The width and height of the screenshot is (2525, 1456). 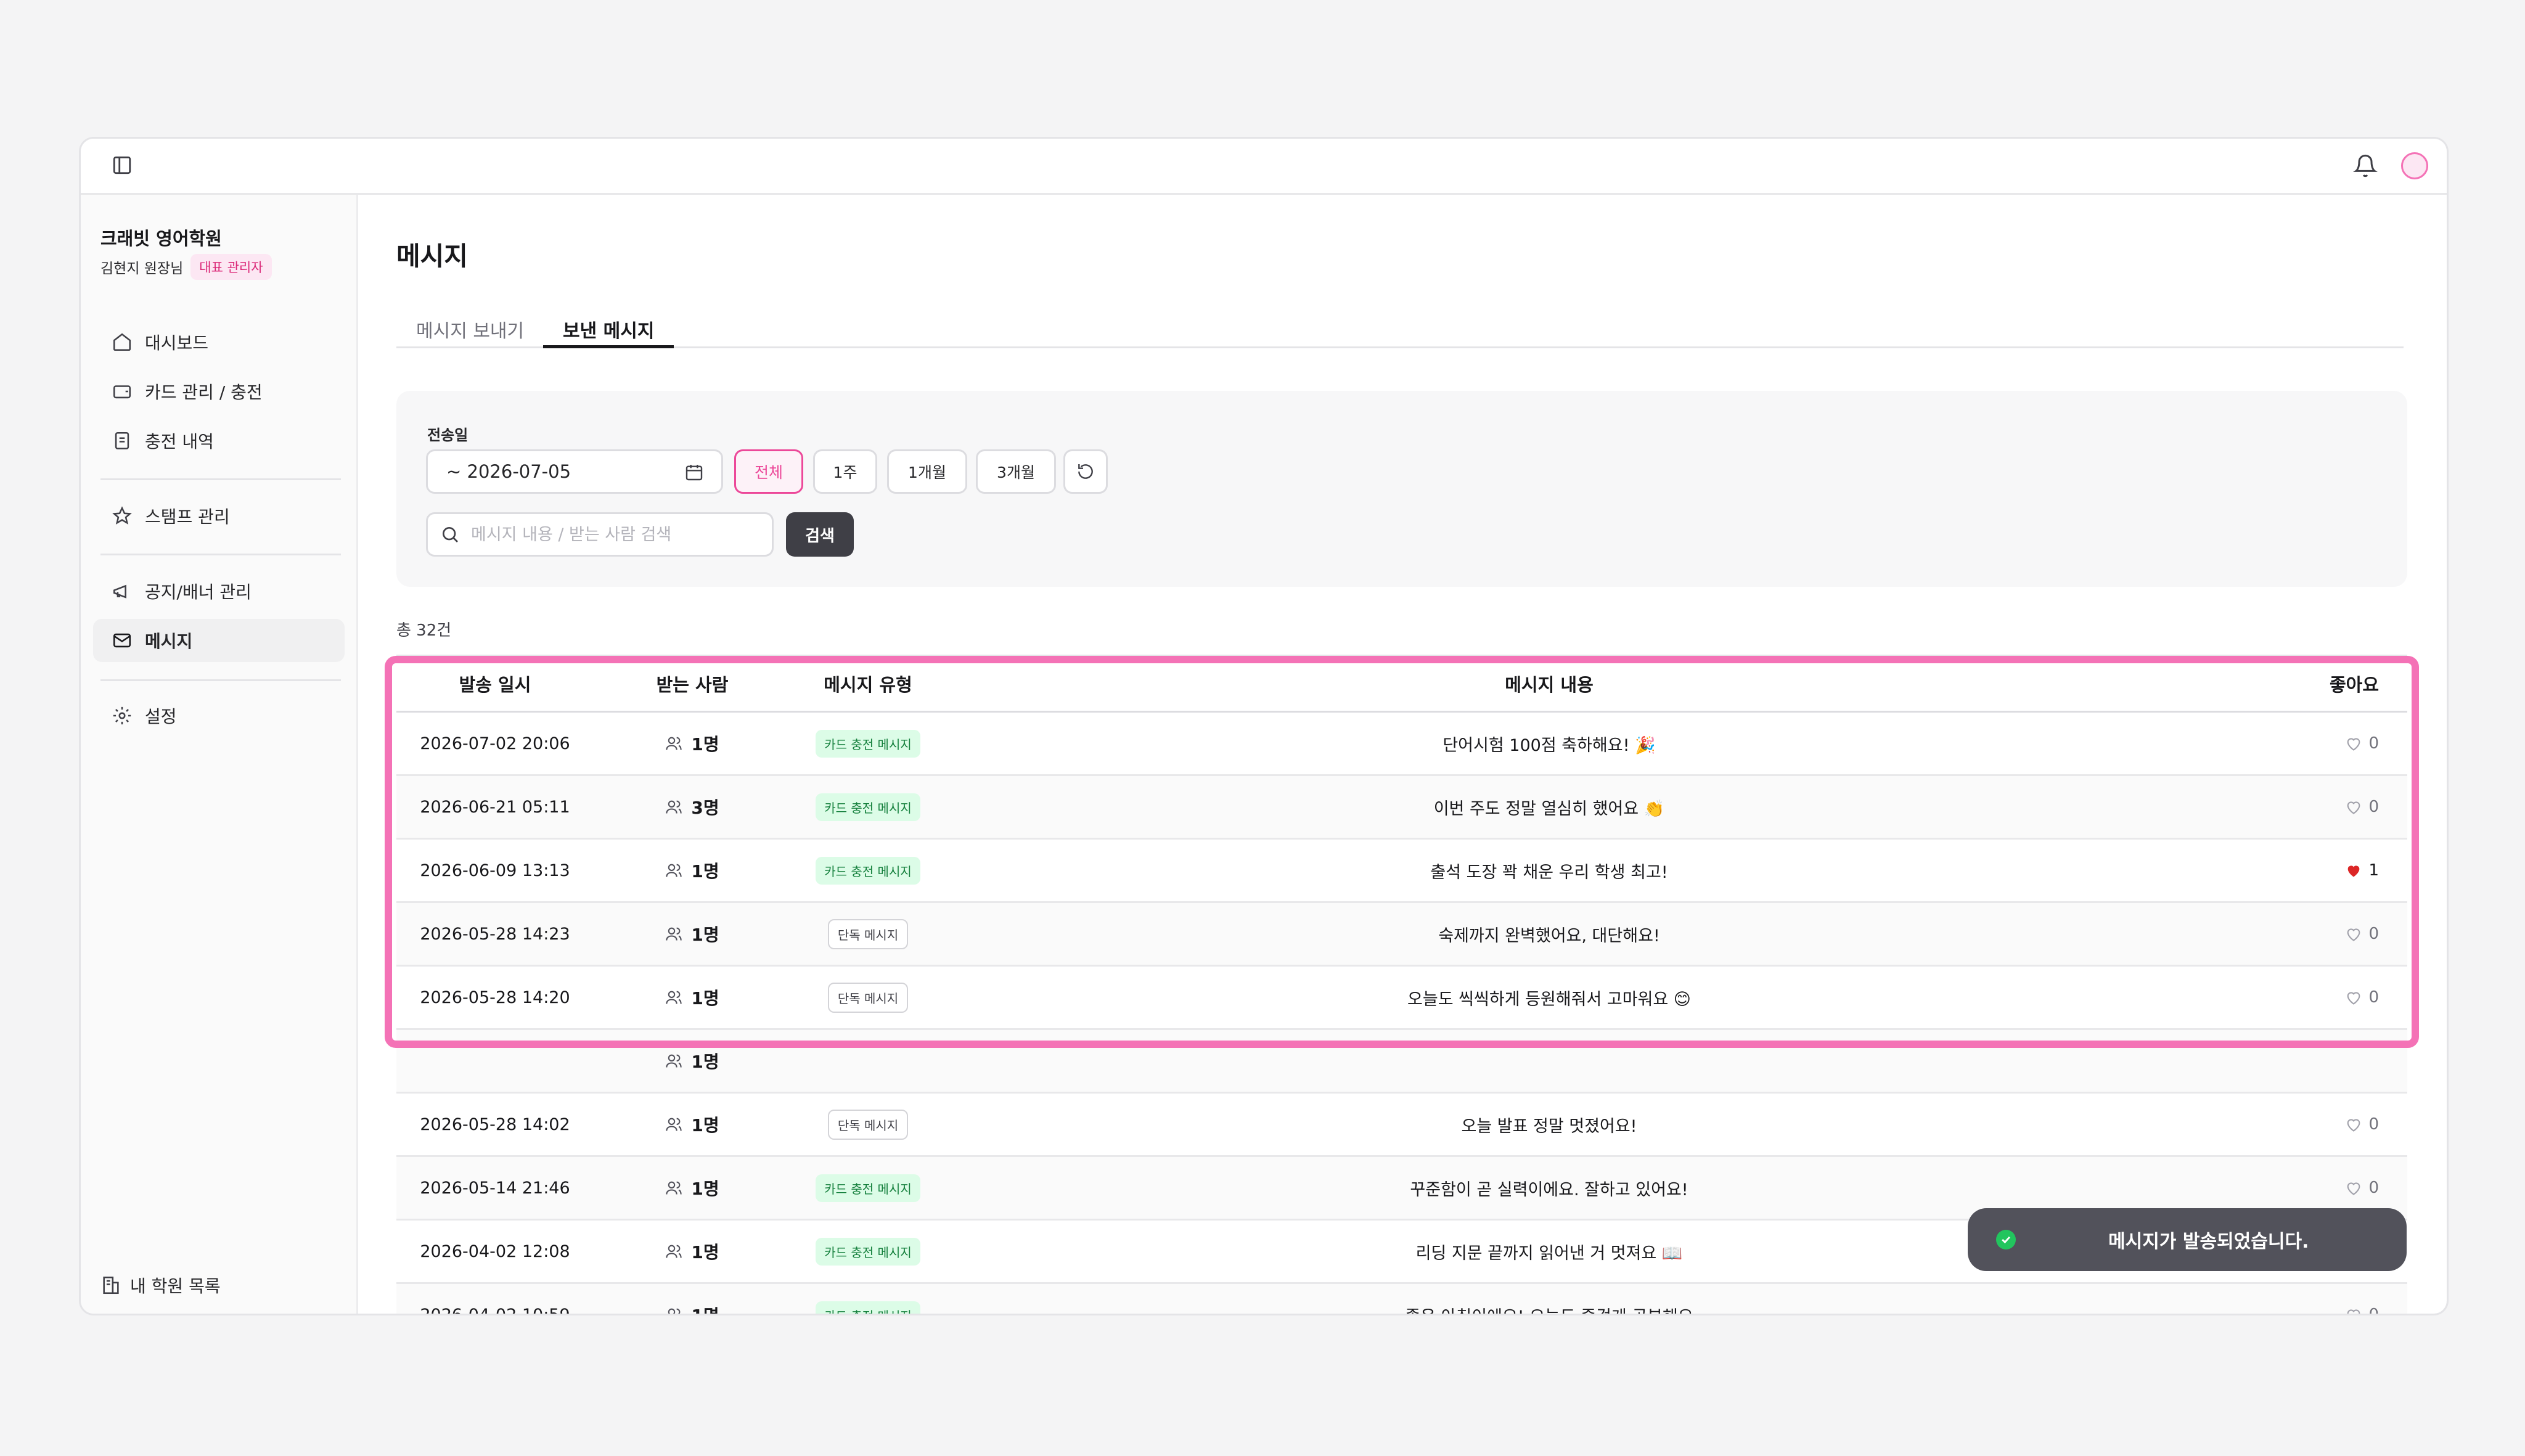 What do you see at coordinates (1549, 1253) in the screenshot?
I see `cell-content: 리딩 지문 끝까지 읽어낸 거 멋져요 📖` at bounding box center [1549, 1253].